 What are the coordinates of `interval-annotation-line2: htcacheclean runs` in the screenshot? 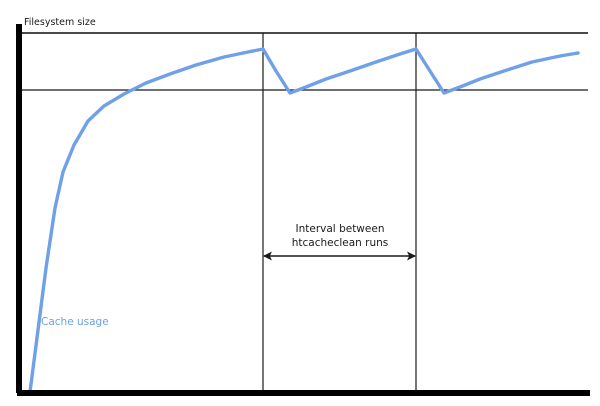 It's located at (340, 243).